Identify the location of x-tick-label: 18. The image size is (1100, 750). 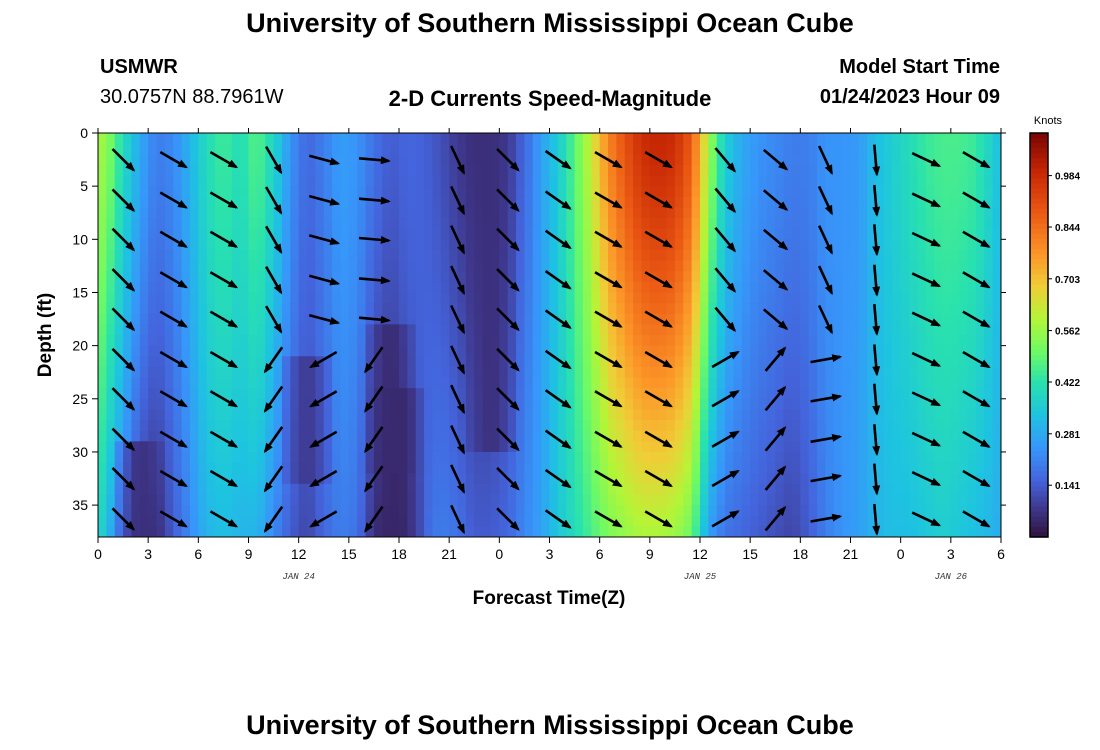
(801, 554).